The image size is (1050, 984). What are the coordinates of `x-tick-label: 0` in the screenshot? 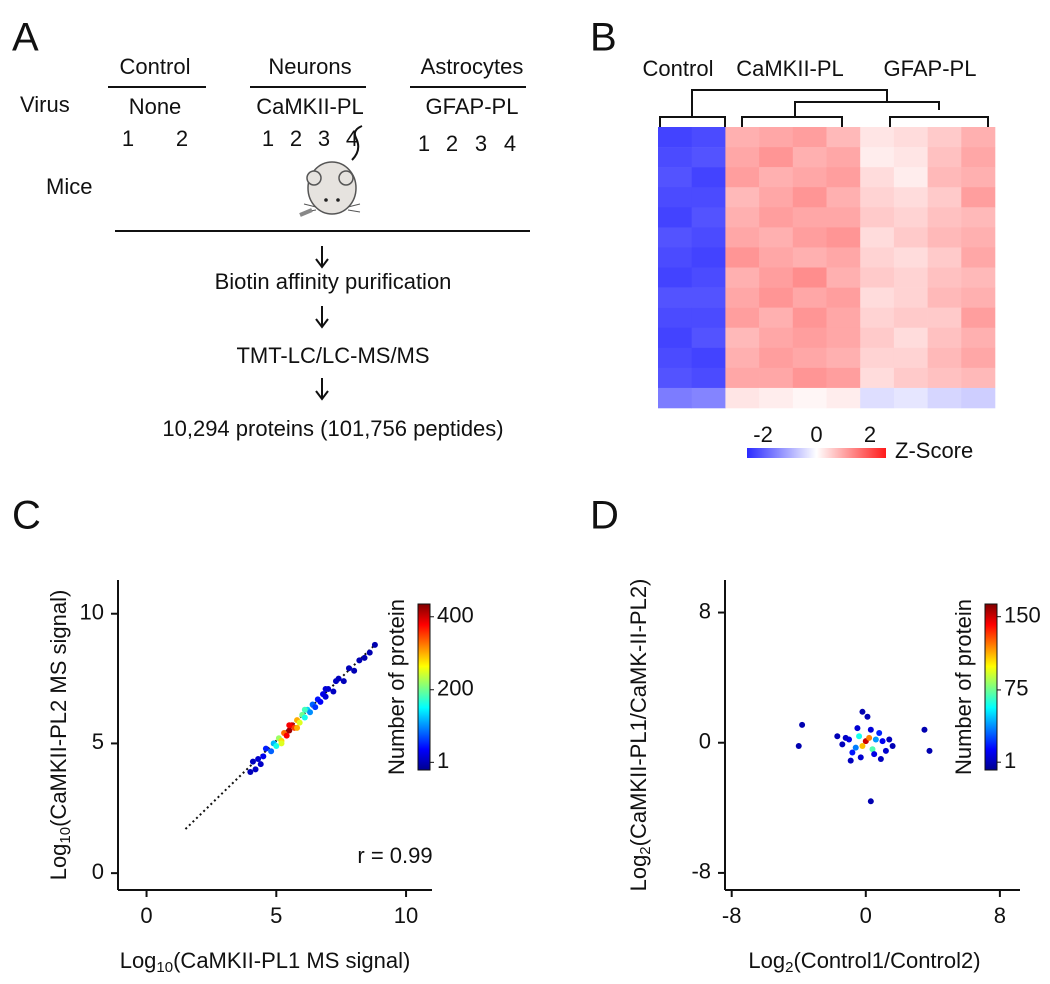 It's located at (146, 915).